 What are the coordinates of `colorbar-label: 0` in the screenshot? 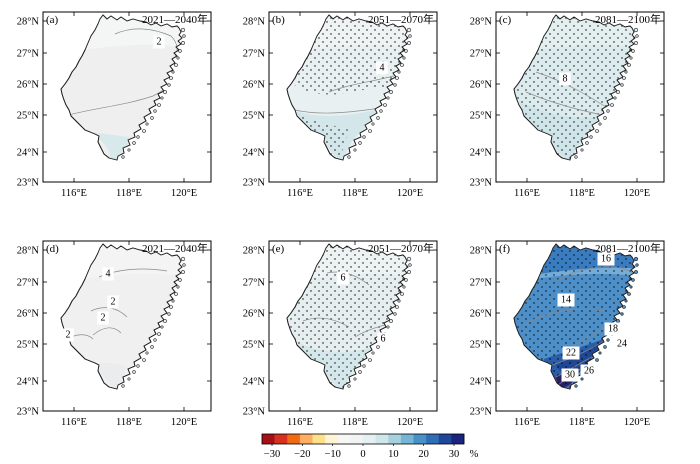 It's located at (362, 454).